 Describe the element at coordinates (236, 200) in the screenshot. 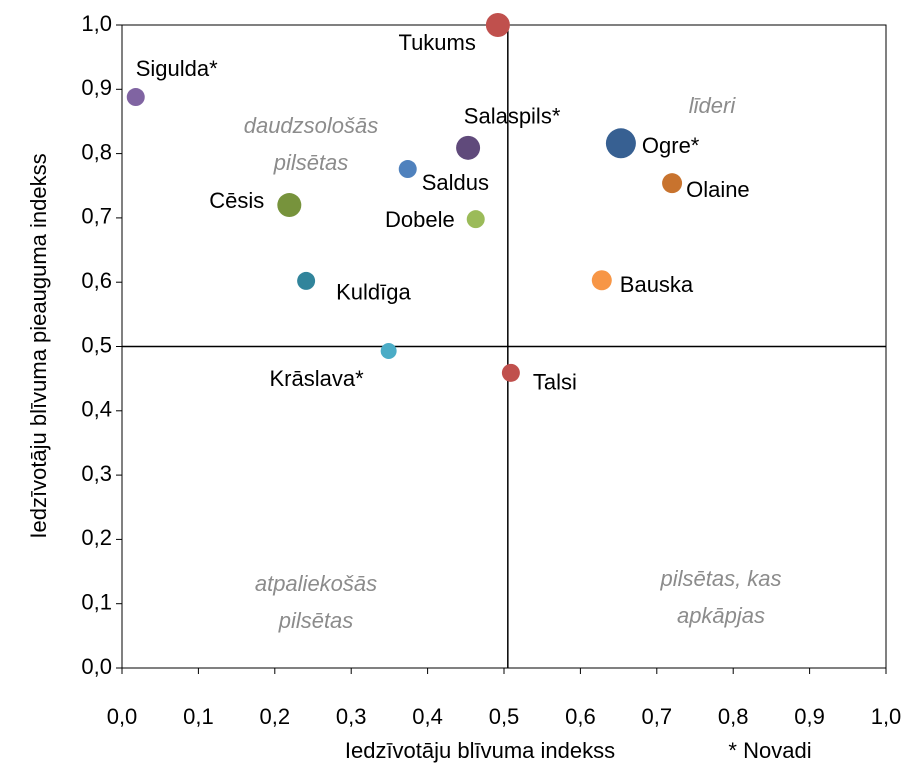

I see `point-label: Cēsis` at that location.